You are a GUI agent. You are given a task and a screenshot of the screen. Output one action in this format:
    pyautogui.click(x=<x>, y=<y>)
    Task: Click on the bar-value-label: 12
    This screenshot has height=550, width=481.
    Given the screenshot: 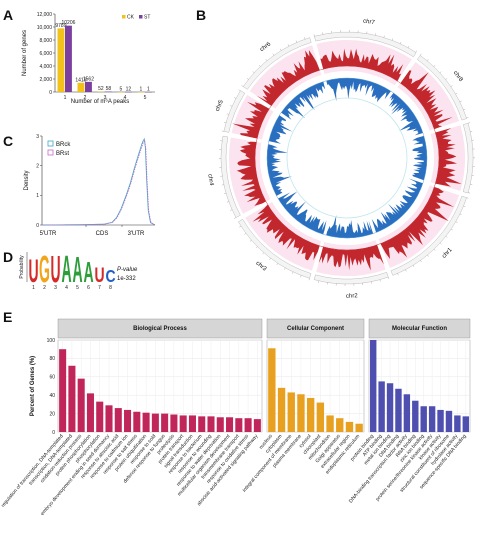 What is the action you would take?
    pyautogui.click(x=129, y=89)
    